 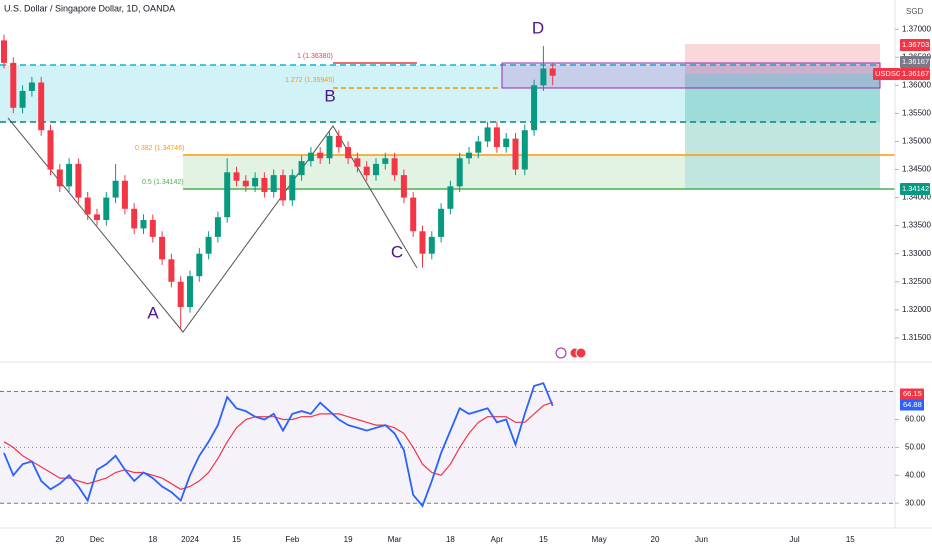 What do you see at coordinates (782, 131) in the screenshot?
I see `reward-zone` at bounding box center [782, 131].